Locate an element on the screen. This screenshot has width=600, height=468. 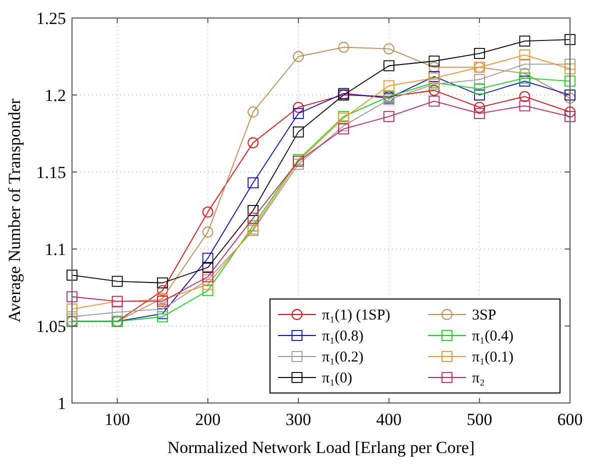
x-tick-label: 500 is located at coordinates (479, 419).